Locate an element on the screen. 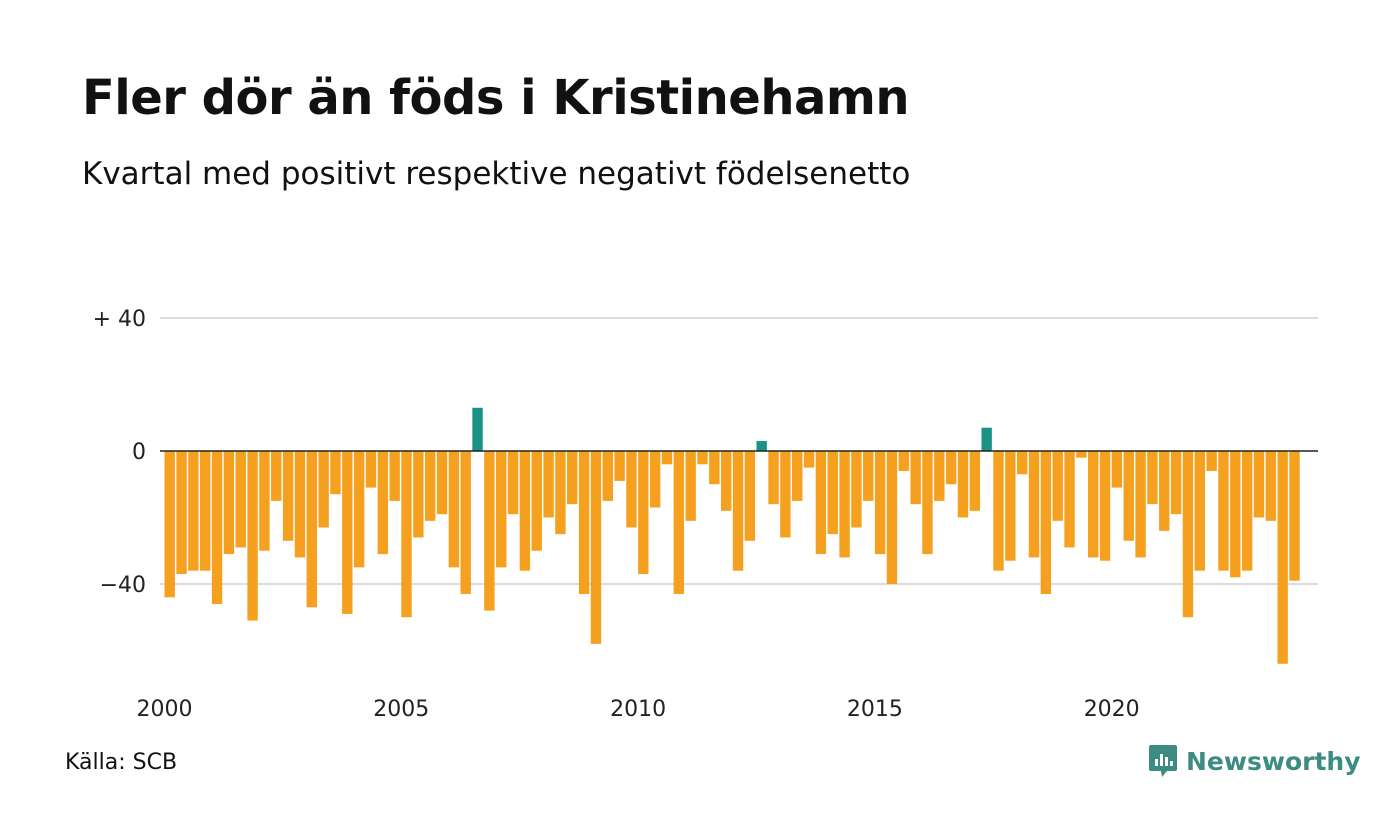 Image resolution: width=1400 pixels, height=840 pixels. x-tick-label: 2000 is located at coordinates (165, 709).